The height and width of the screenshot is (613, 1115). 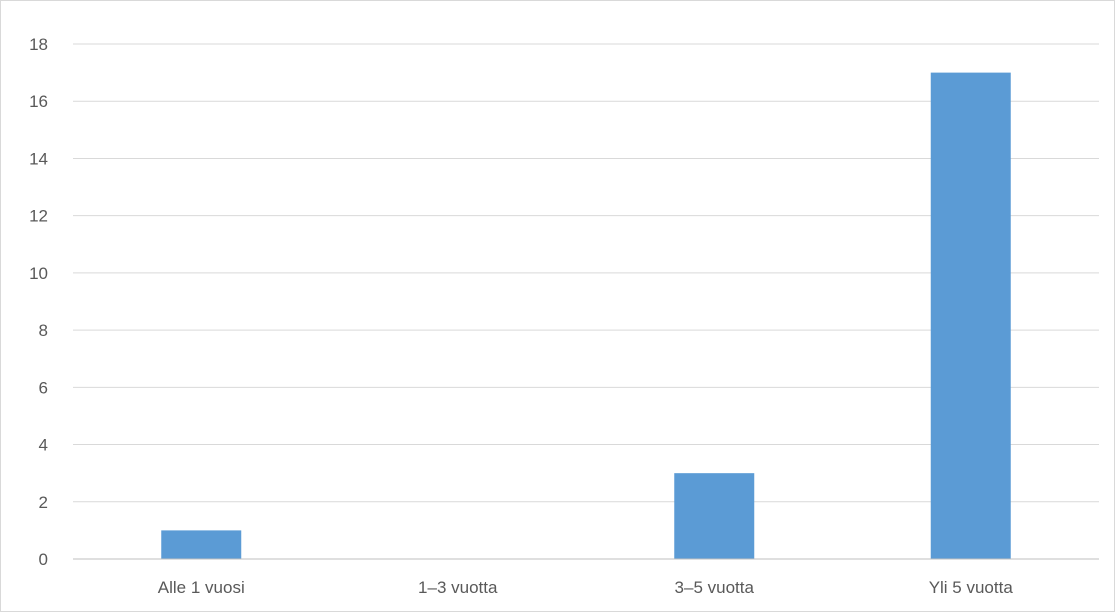 I want to click on x-tick-label: 3–5 vuotta, so click(x=715, y=587).